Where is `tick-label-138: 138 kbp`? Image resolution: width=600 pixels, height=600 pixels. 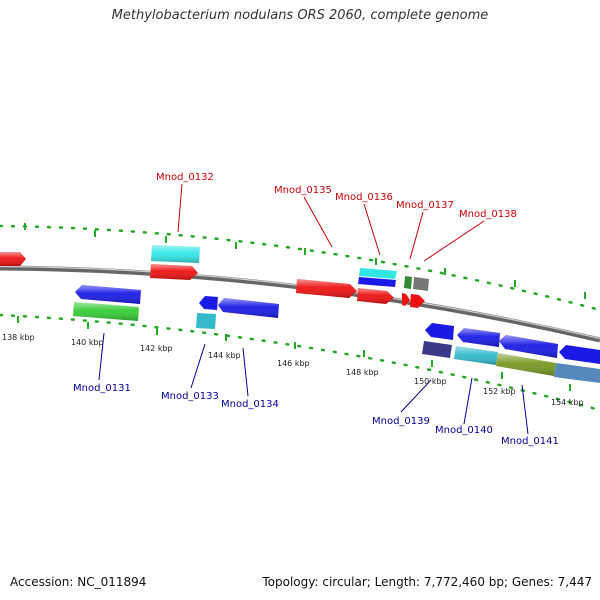
tick-label-138: 138 kbp is located at coordinates (18, 337).